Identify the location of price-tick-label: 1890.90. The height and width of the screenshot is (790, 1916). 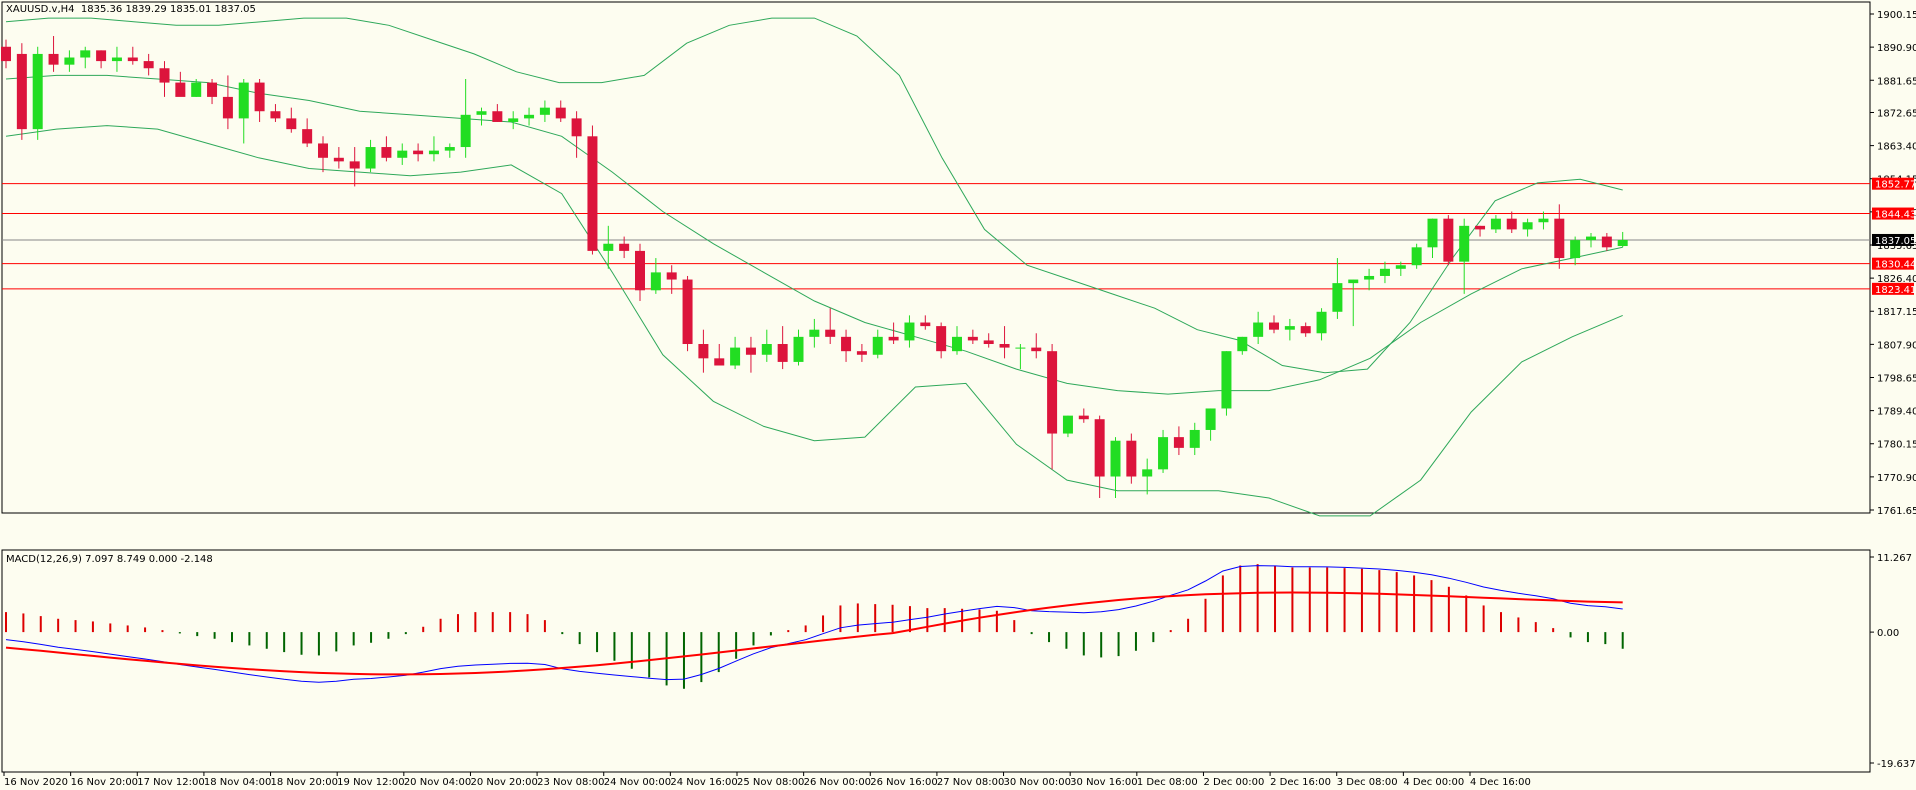
(1896, 48).